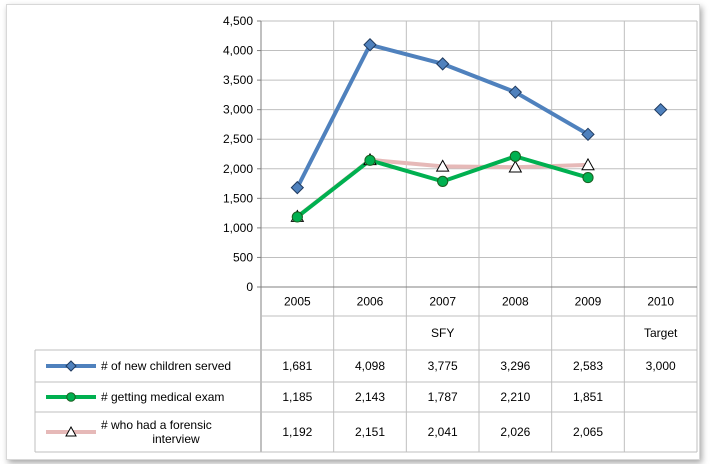  I want to click on data-table-cell: 2,210, so click(515, 397).